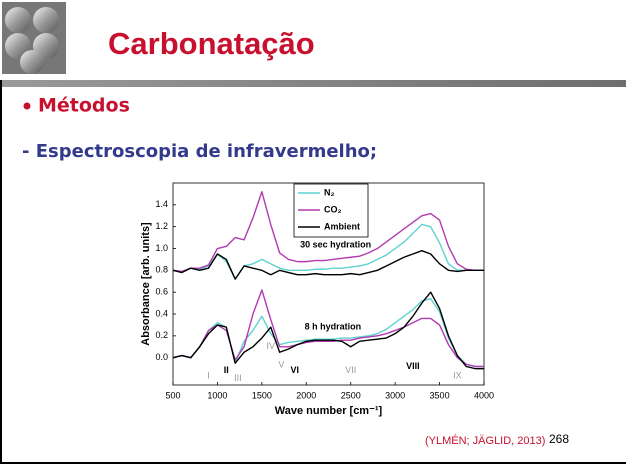  I want to click on subheading: - Espectroscopia de infravermelho;, so click(199, 151).